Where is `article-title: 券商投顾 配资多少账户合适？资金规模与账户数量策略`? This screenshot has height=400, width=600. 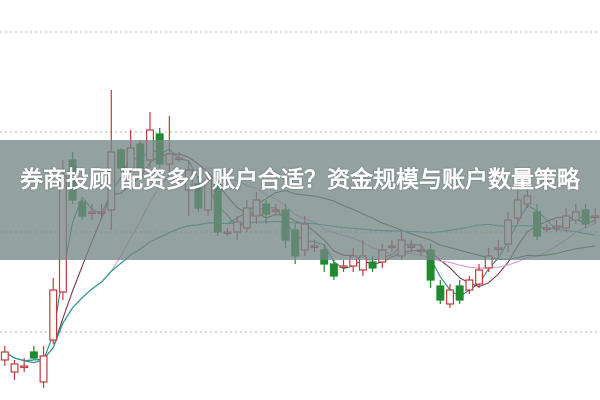 article-title: 券商投顾 配资多少账户合适？资金规模与账户数量策略 is located at coordinates (299, 180).